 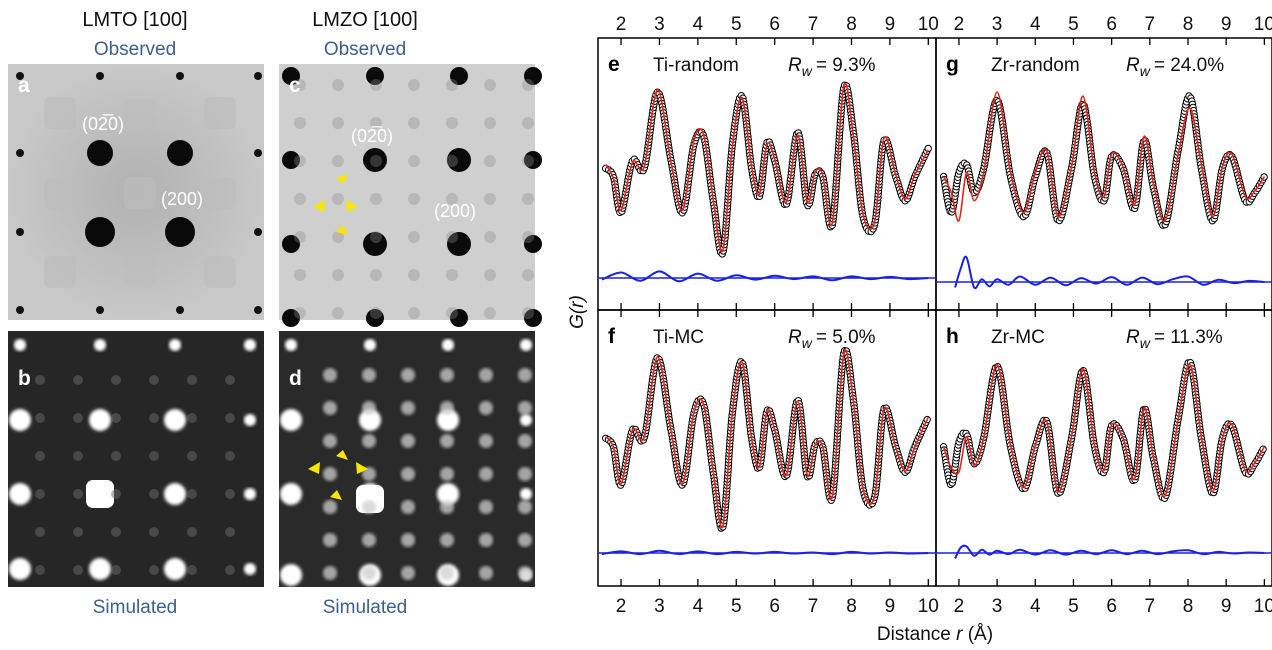 I want to click on x-tick-label: 5, so click(x=1073, y=606).